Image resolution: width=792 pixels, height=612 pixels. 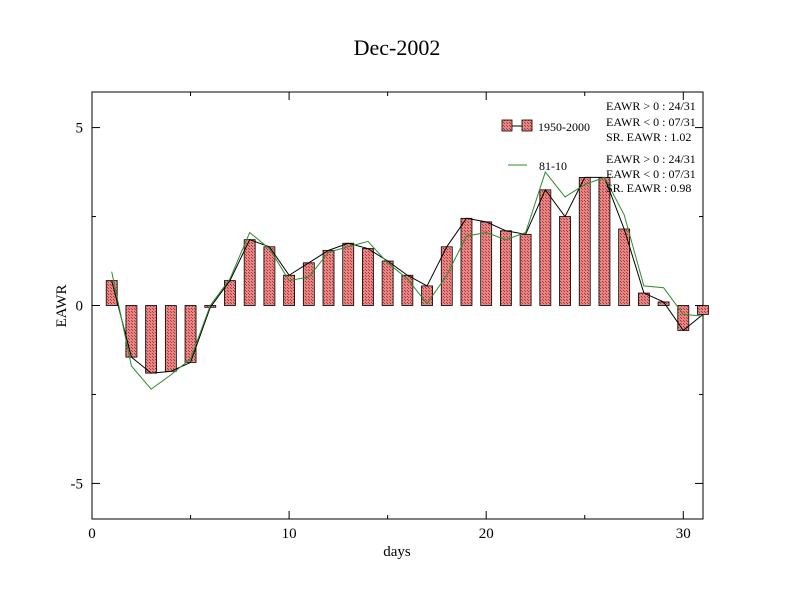 What do you see at coordinates (486, 534) in the screenshot?
I see `x-tick-label: 20` at bounding box center [486, 534].